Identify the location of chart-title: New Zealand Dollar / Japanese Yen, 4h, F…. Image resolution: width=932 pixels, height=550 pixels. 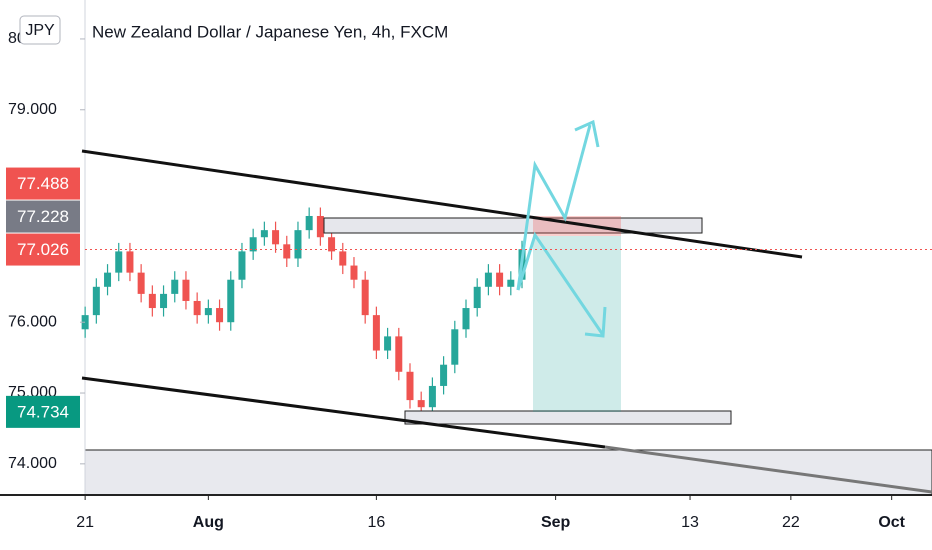
(270, 31).